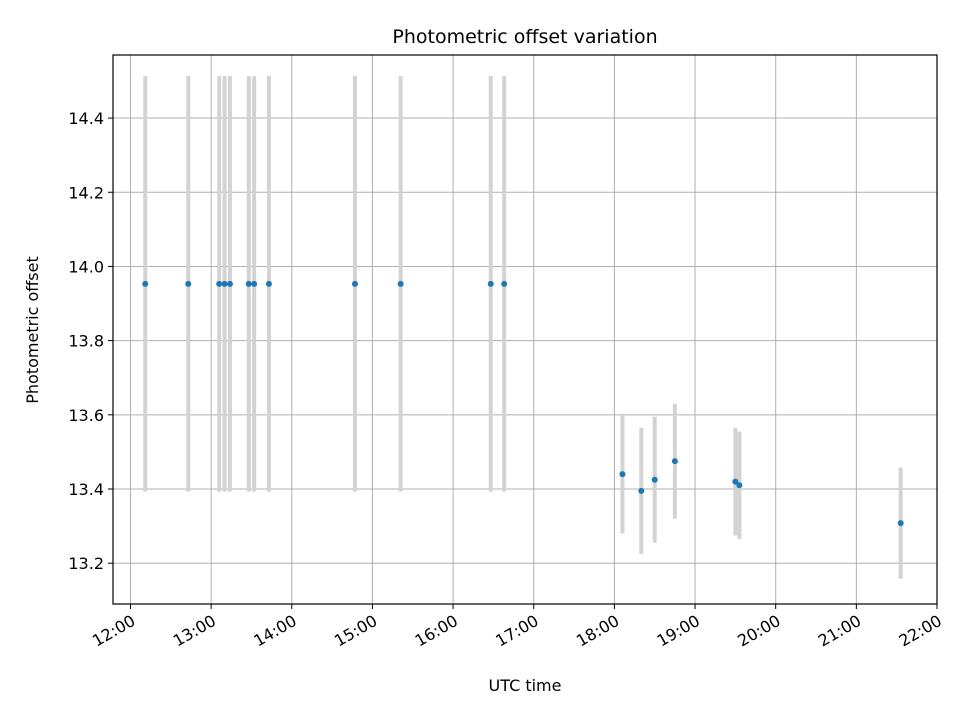 The image size is (960, 720). What do you see at coordinates (86, 489) in the screenshot?
I see `y-tick-label: 13.4` at bounding box center [86, 489].